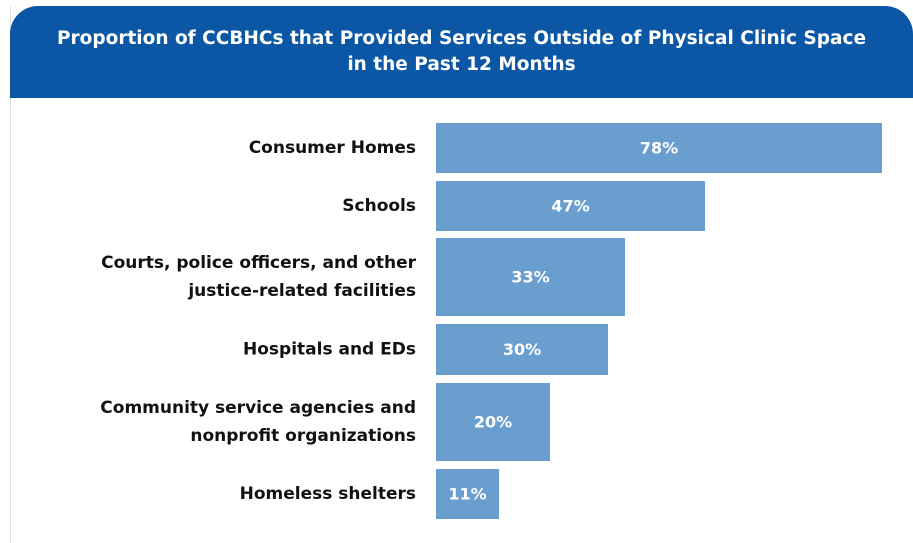 This screenshot has height=543, width=913. I want to click on category-label-schools: Schools, so click(379, 206).